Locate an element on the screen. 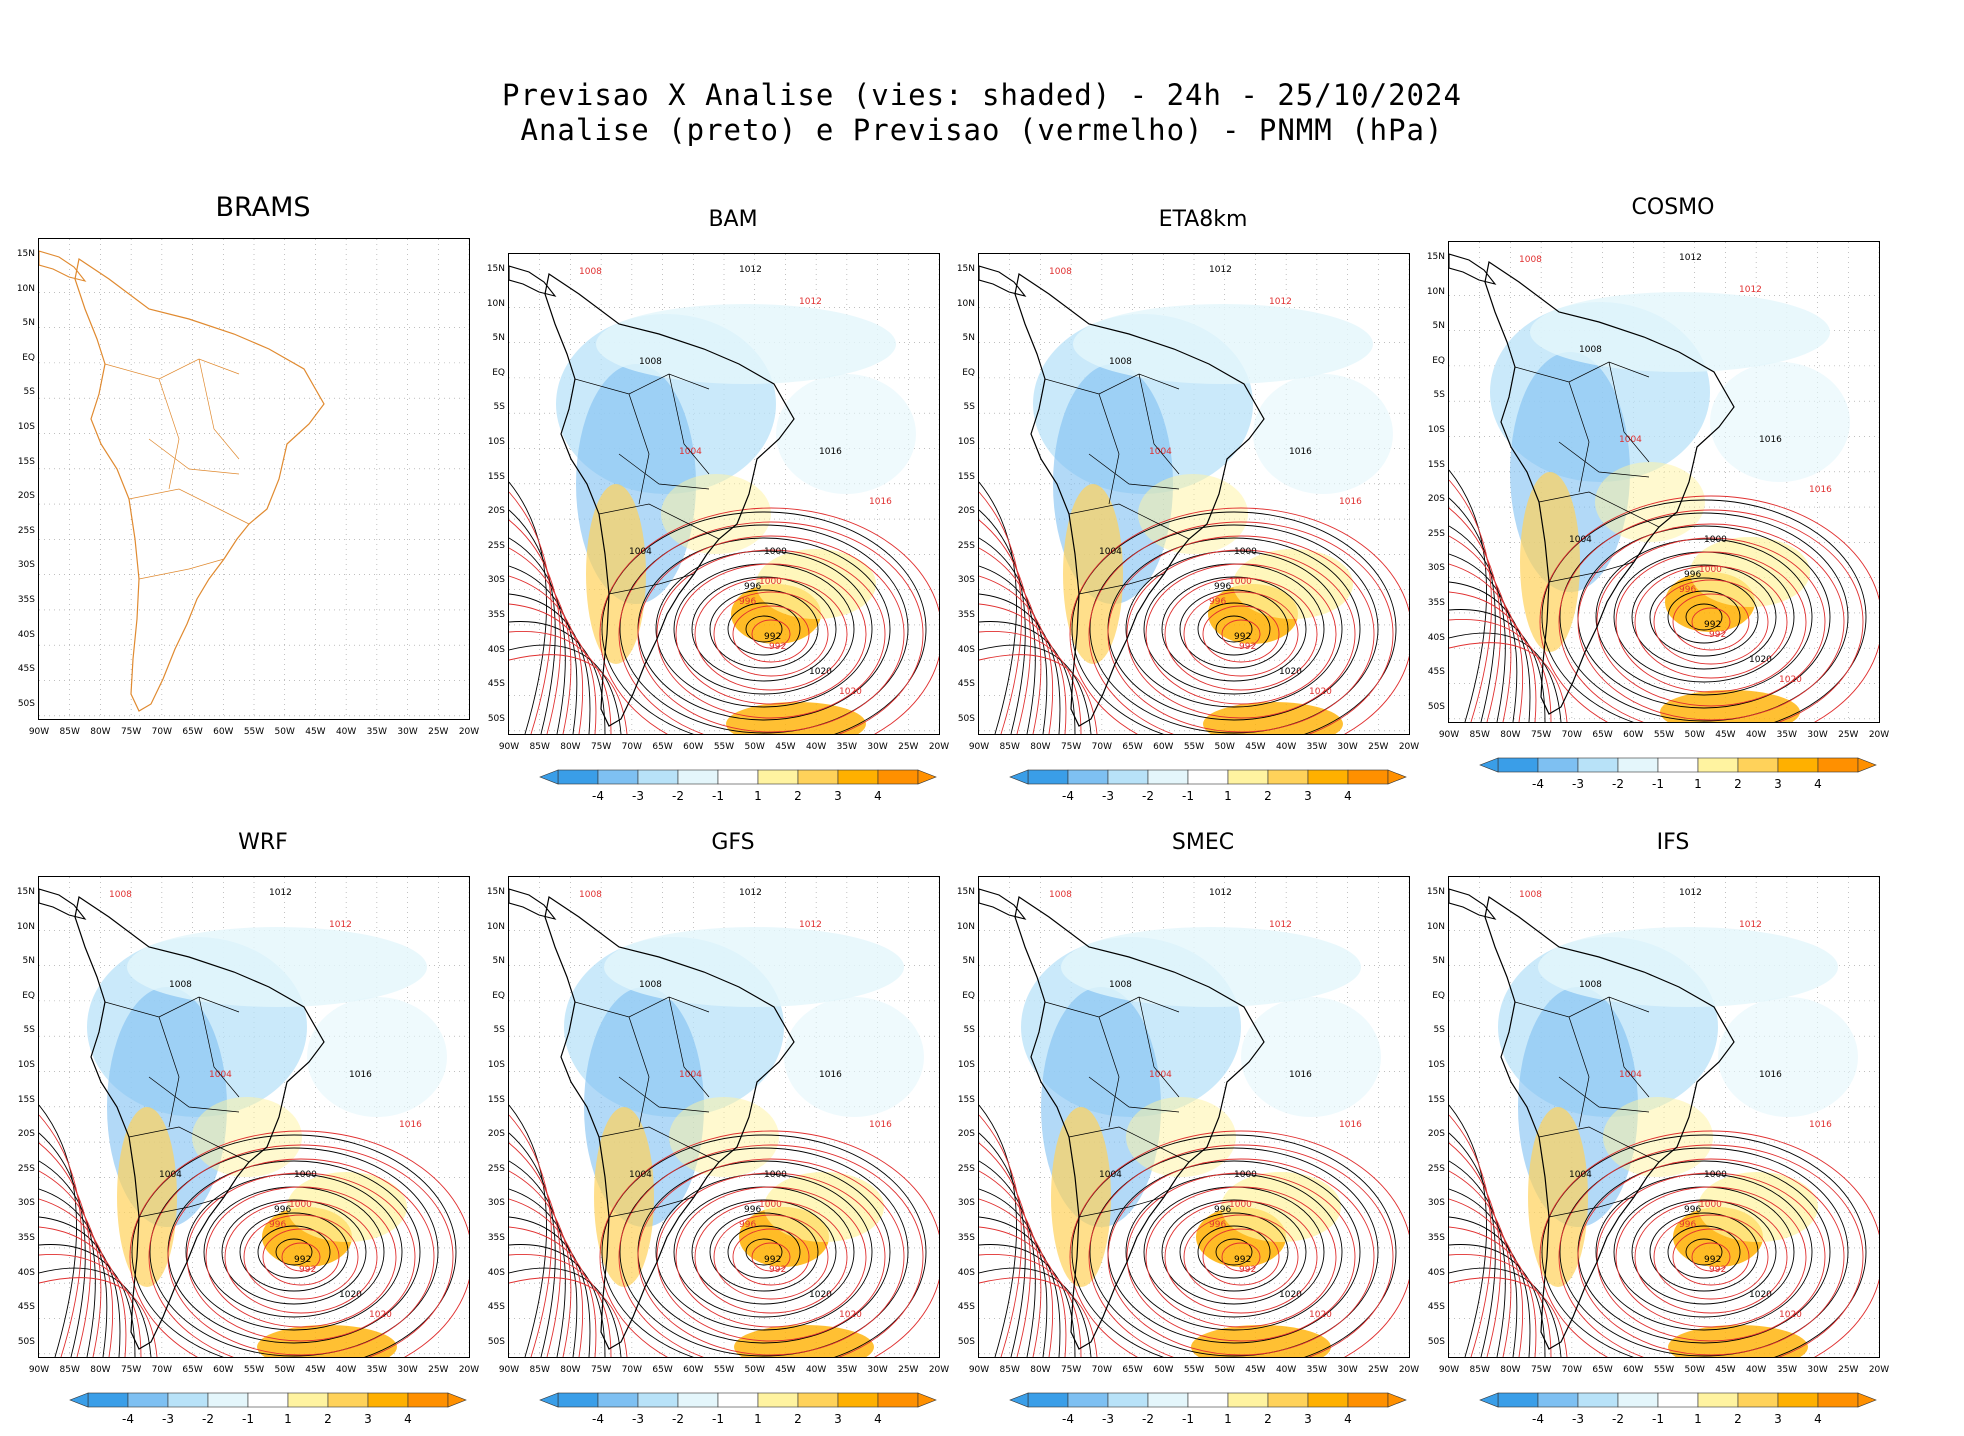 The image size is (1964, 1436). colorbar-label: -2 is located at coordinates (678, 1419).